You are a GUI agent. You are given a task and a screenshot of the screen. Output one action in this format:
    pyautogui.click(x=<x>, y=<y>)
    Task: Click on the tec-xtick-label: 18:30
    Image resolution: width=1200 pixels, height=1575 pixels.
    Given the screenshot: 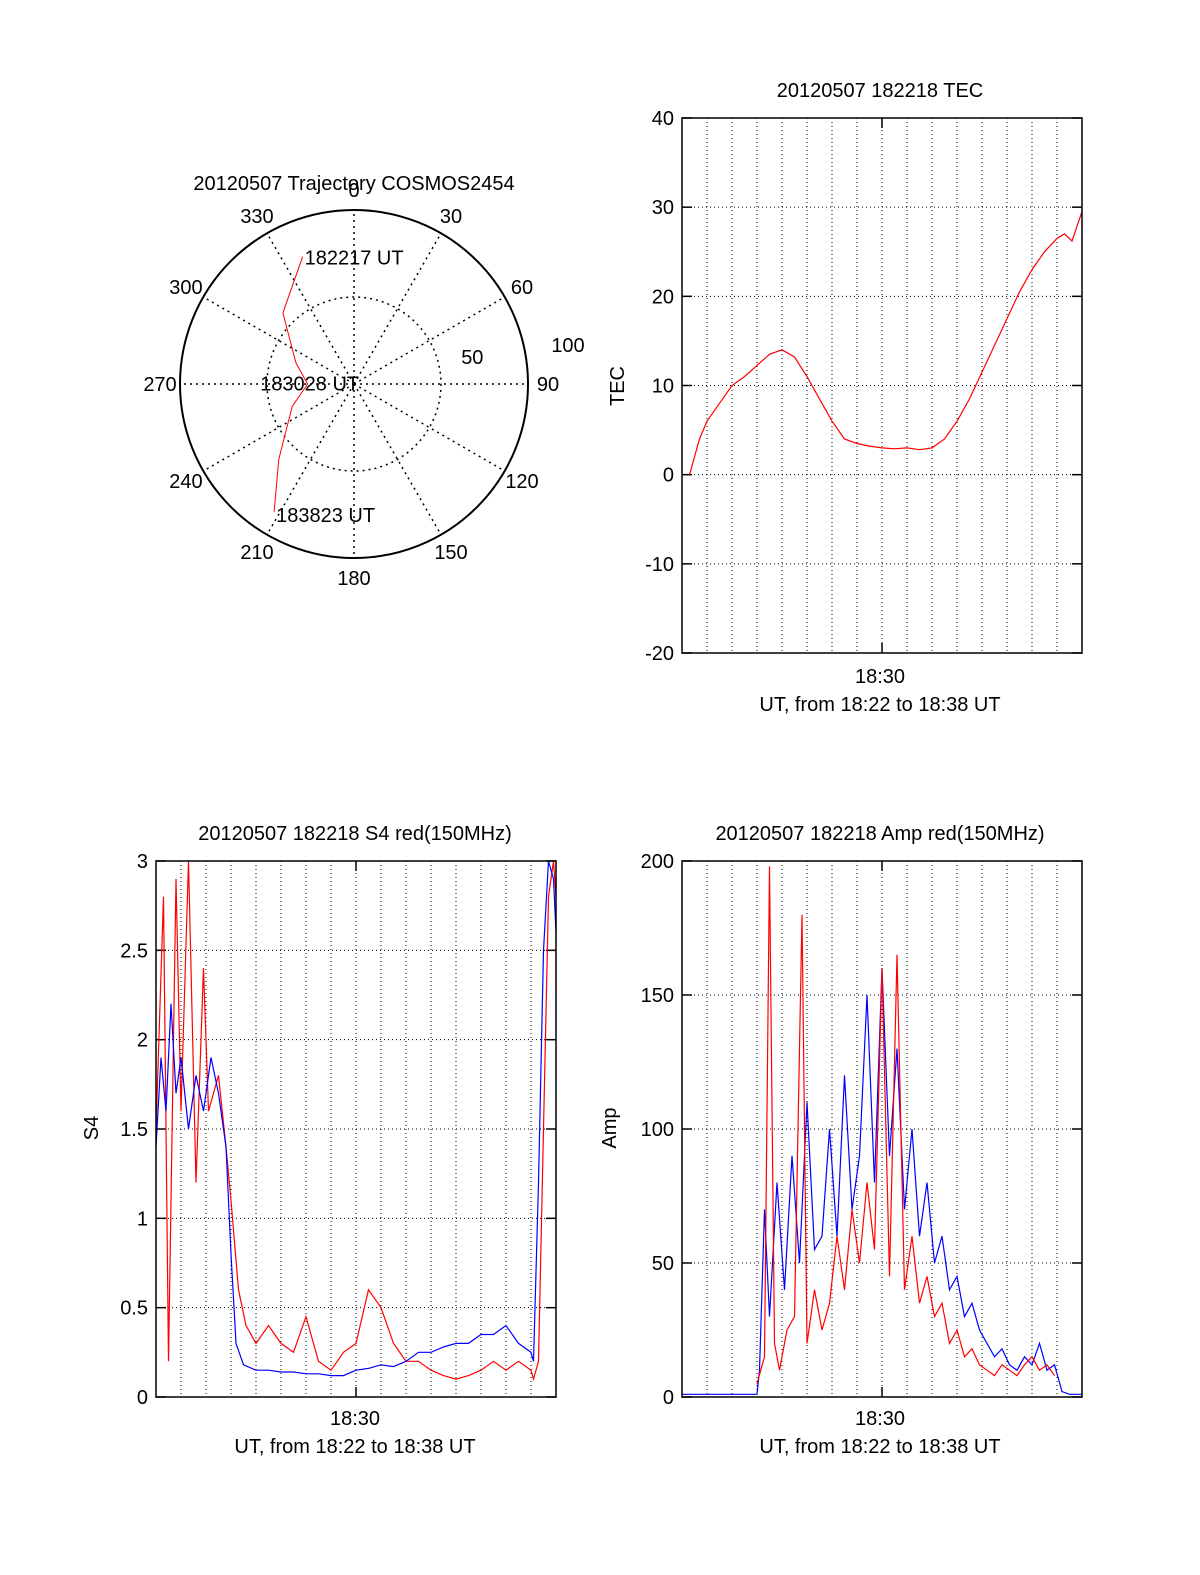 What is the action you would take?
    pyautogui.click(x=880, y=677)
    